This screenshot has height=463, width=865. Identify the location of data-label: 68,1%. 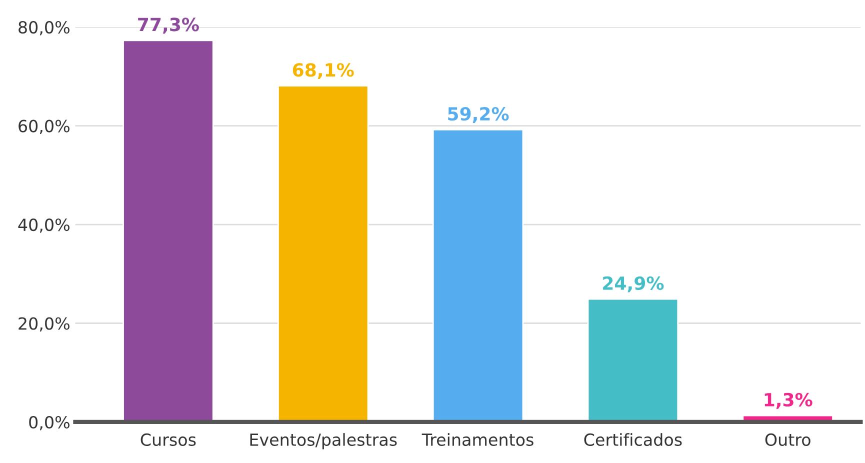
(323, 71).